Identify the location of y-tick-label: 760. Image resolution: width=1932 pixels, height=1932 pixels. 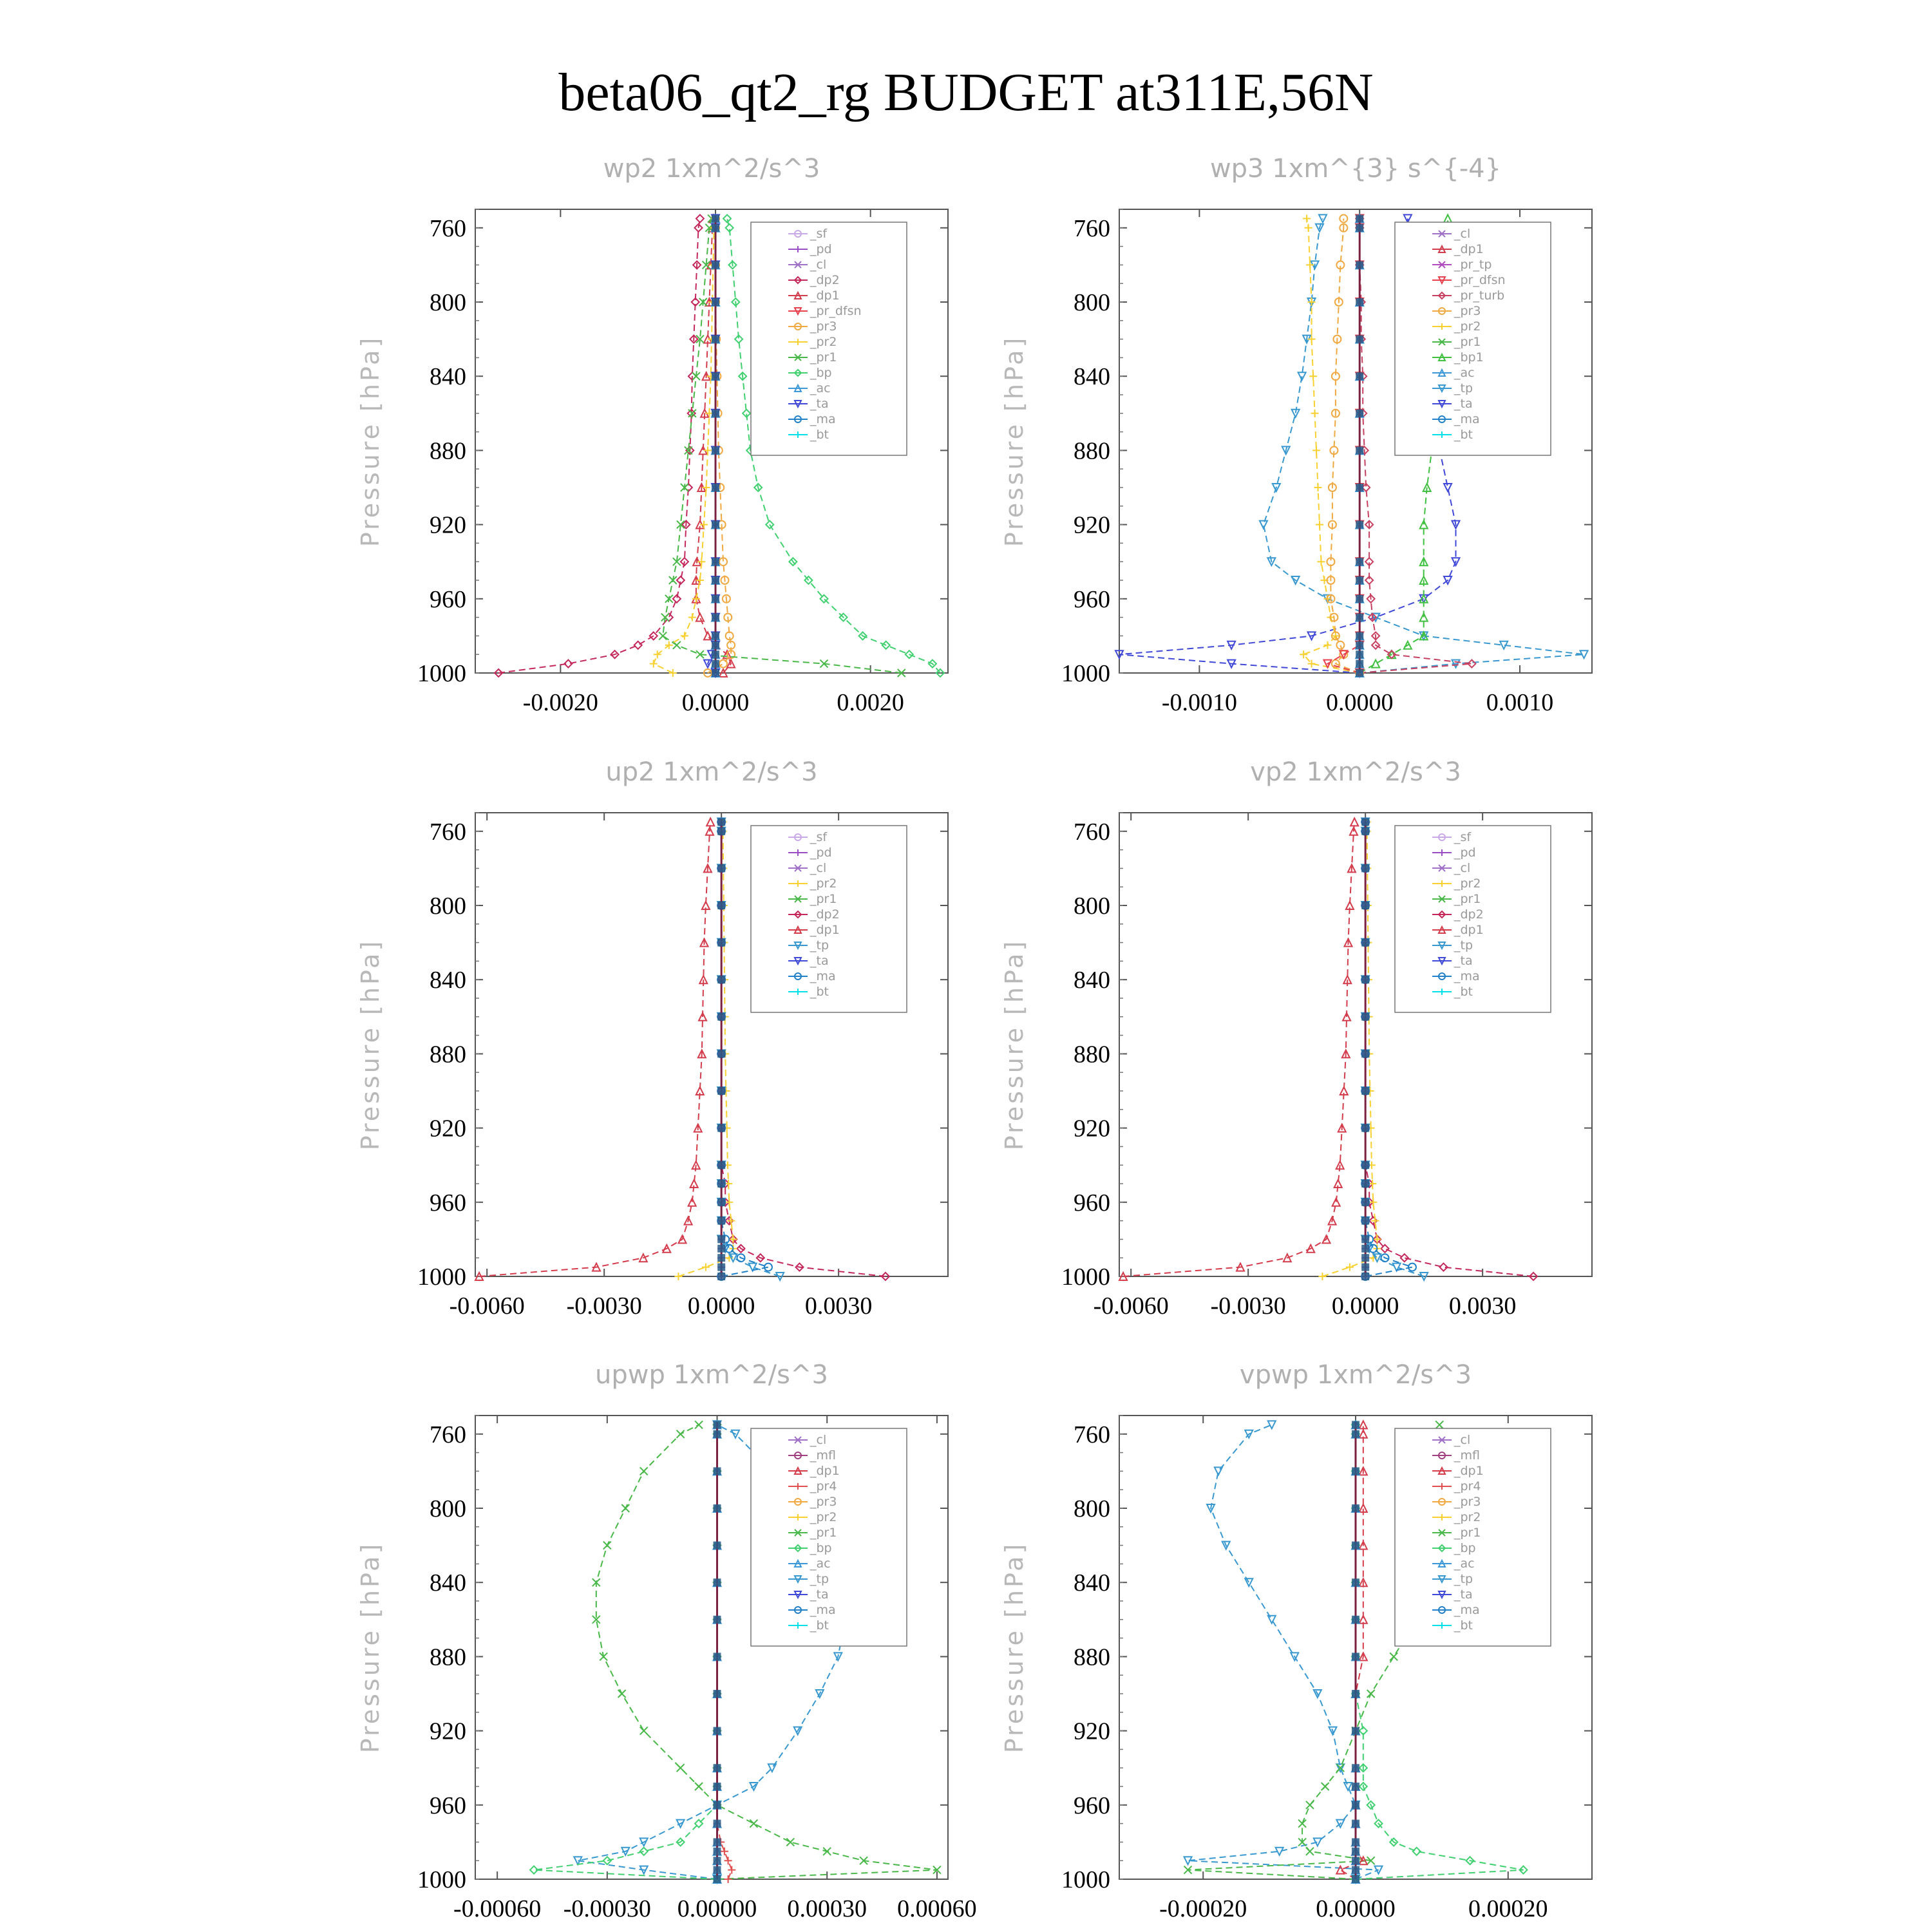
(448, 833).